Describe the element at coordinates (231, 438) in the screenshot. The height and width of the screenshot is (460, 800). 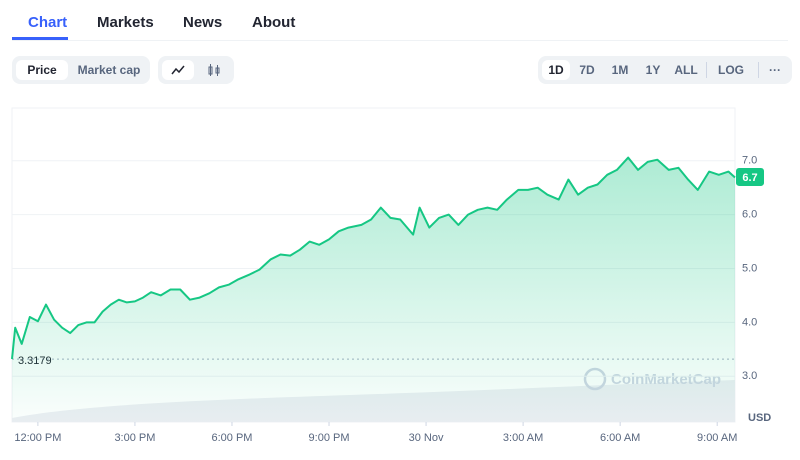
I see `x-tick-label: 6:00 PM` at that location.